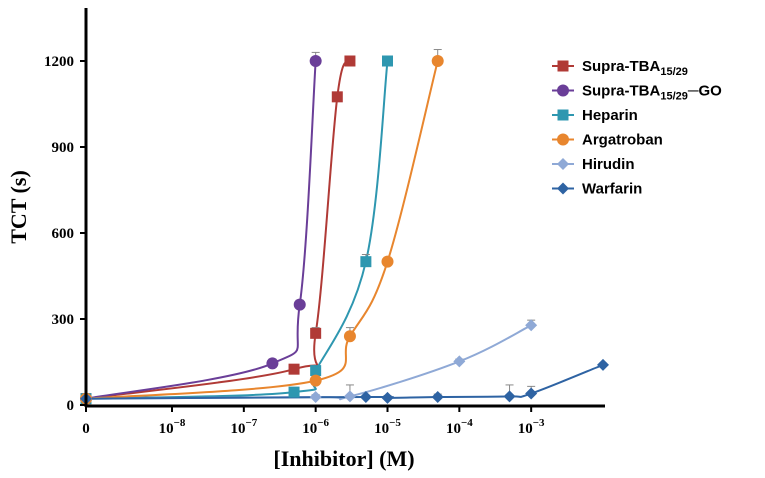  Describe the element at coordinates (251, 423) in the screenshot. I see `x-tick-exponent: −7` at that location.